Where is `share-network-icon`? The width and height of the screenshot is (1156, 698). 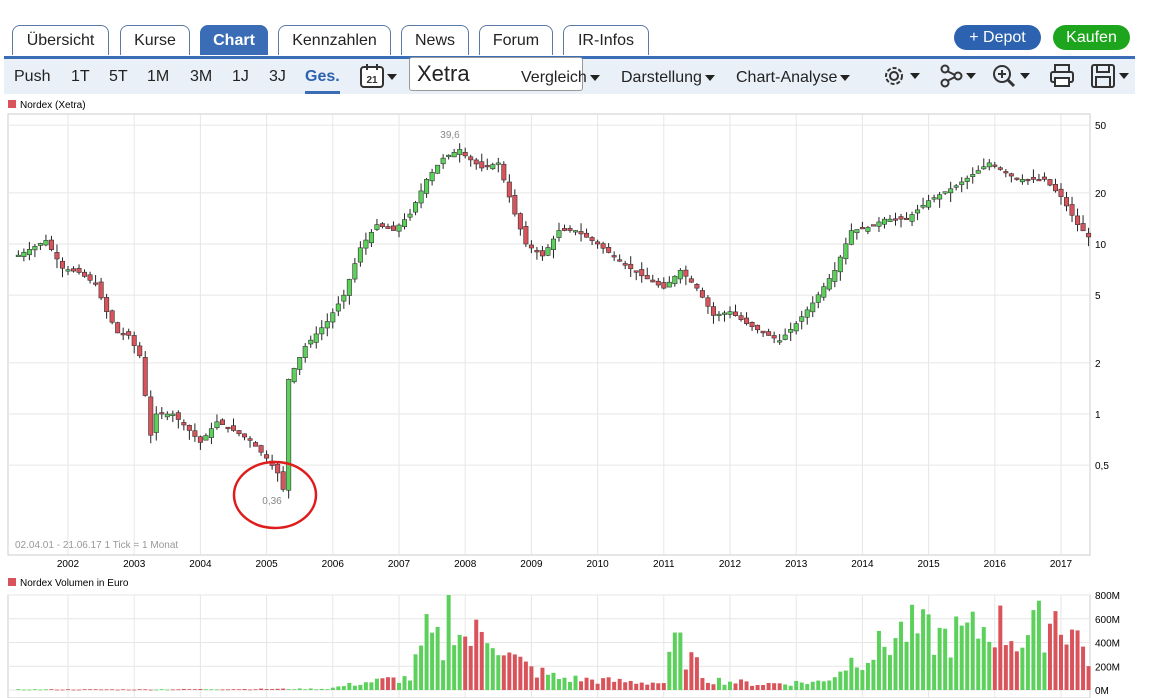 share-network-icon is located at coordinates (959, 76).